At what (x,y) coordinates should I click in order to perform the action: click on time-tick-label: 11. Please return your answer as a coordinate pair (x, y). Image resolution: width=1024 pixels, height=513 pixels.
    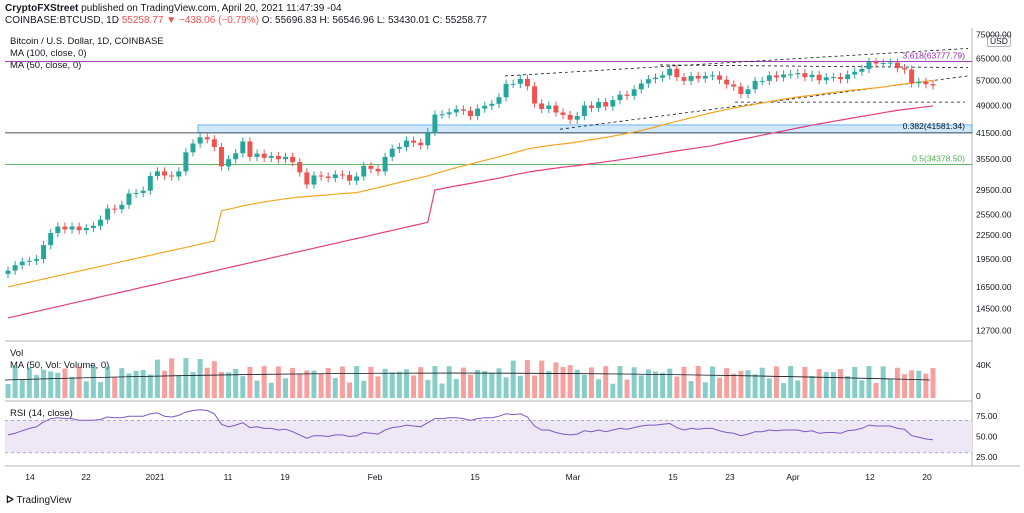
    Looking at the image, I should click on (228, 477).